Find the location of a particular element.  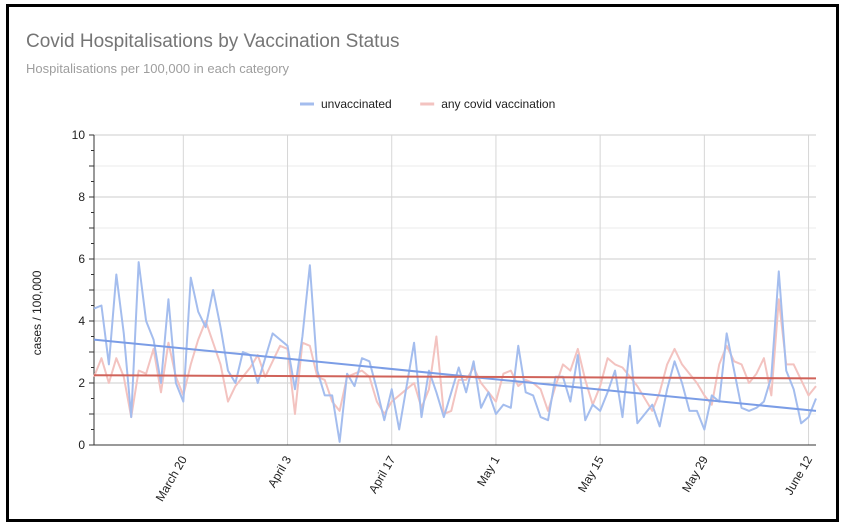

y-axis-label: cases / 100,000 is located at coordinates (37, 312).